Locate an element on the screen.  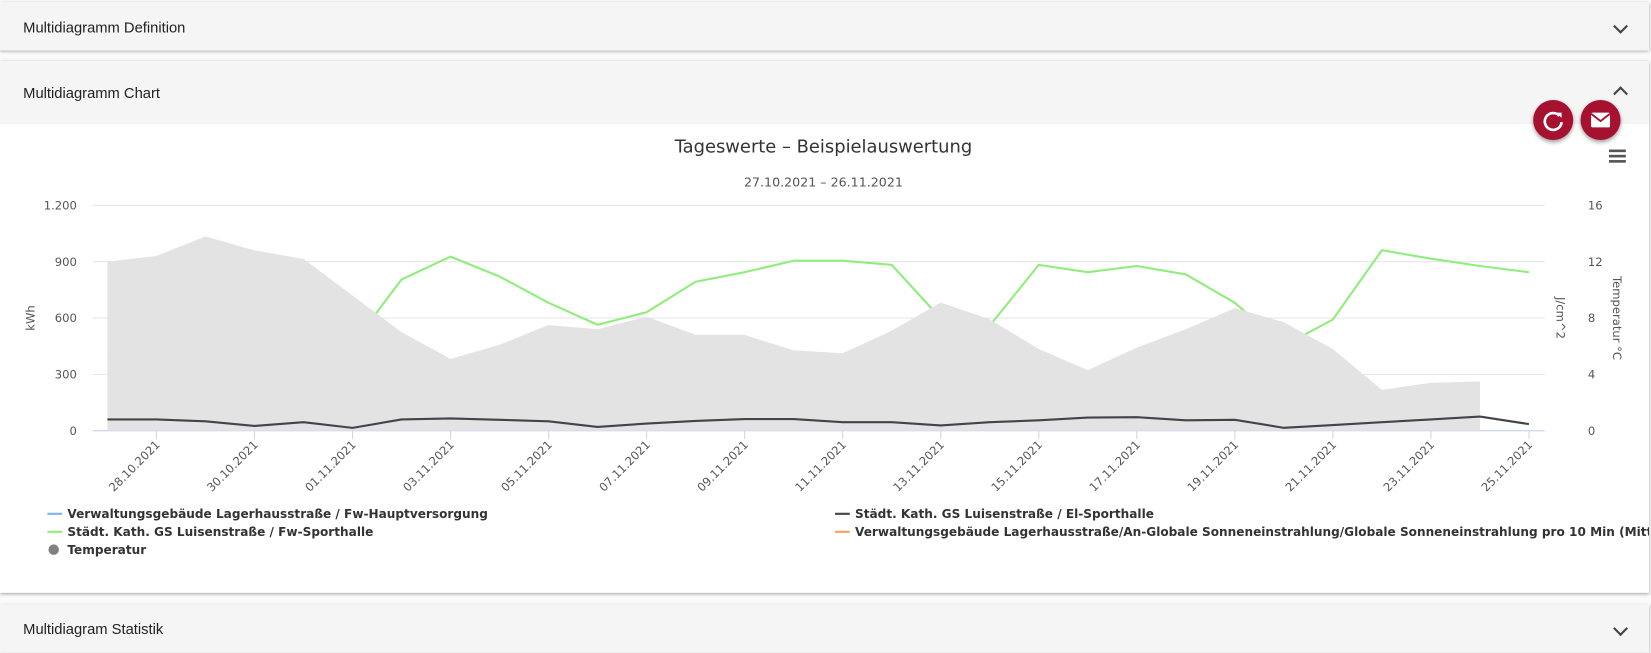
x-tick-label: 19.11.2021 is located at coordinates (1212, 466).